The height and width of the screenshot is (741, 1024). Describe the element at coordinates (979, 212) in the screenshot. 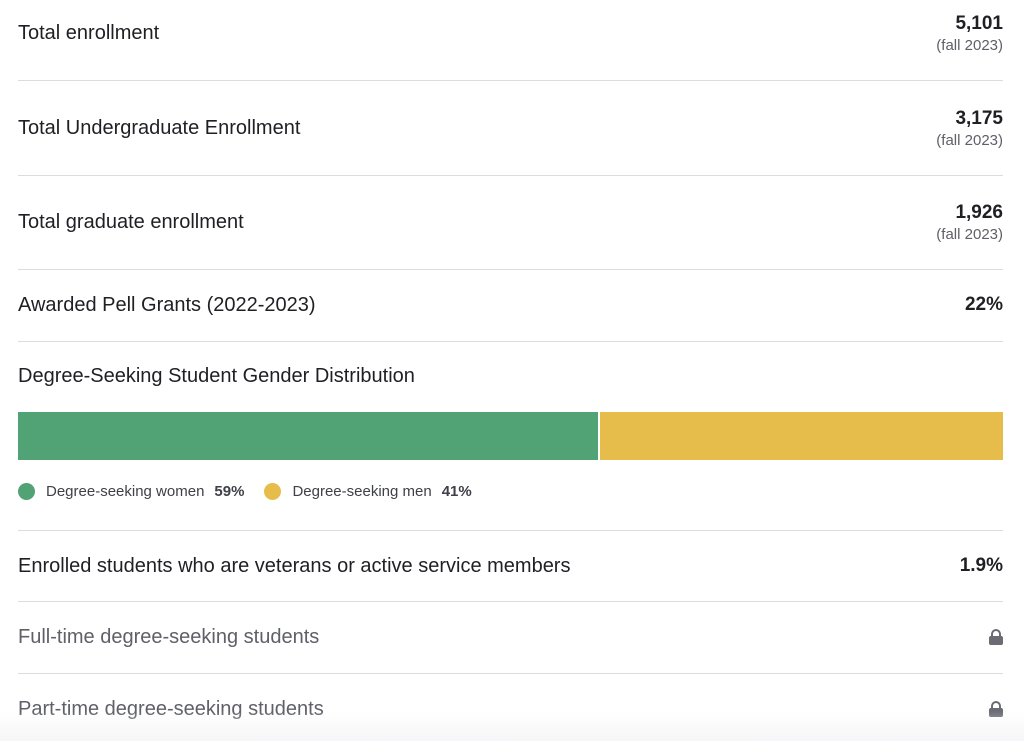

I see `stat-value: 1,926` at that location.